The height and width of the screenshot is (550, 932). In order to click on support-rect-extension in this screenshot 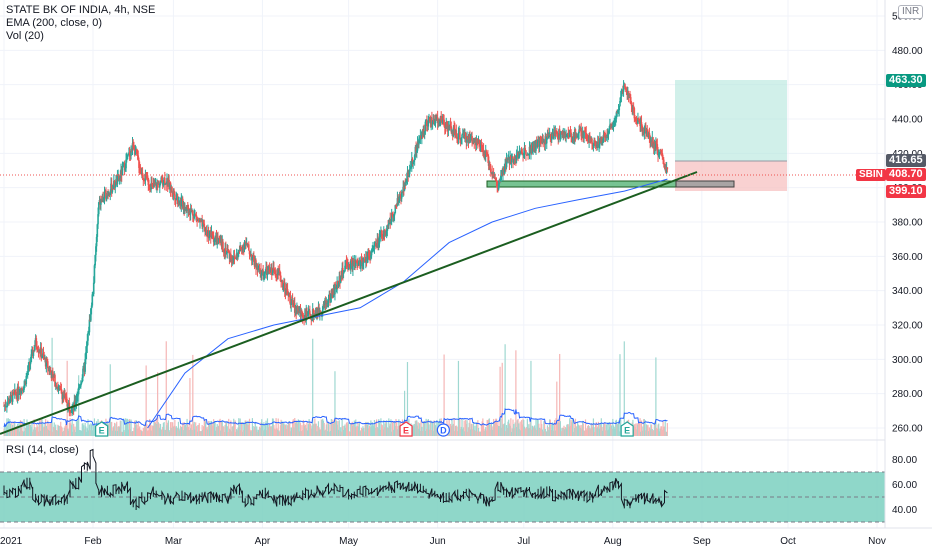, I will do `click(705, 184)`.